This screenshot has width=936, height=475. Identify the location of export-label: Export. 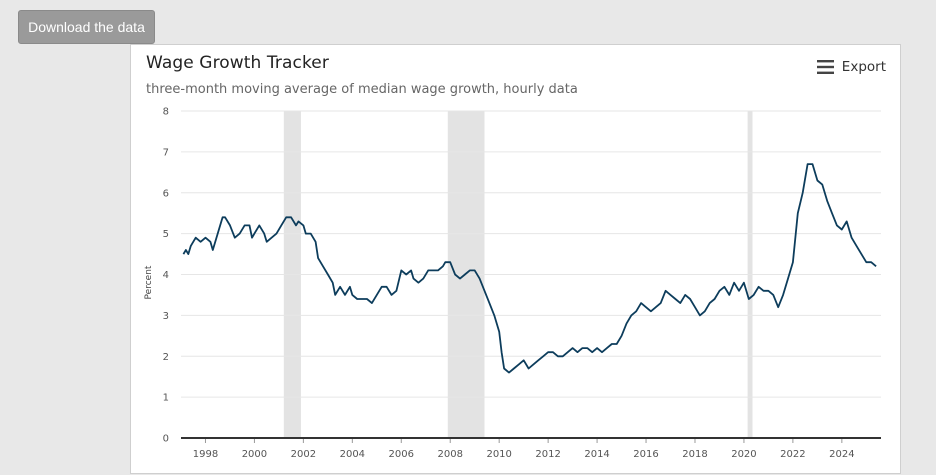
(863, 67).